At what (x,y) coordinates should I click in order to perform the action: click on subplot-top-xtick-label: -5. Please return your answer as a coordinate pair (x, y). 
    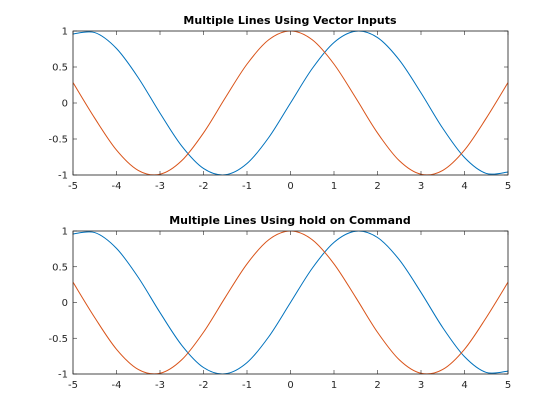
    Looking at the image, I should click on (73, 186).